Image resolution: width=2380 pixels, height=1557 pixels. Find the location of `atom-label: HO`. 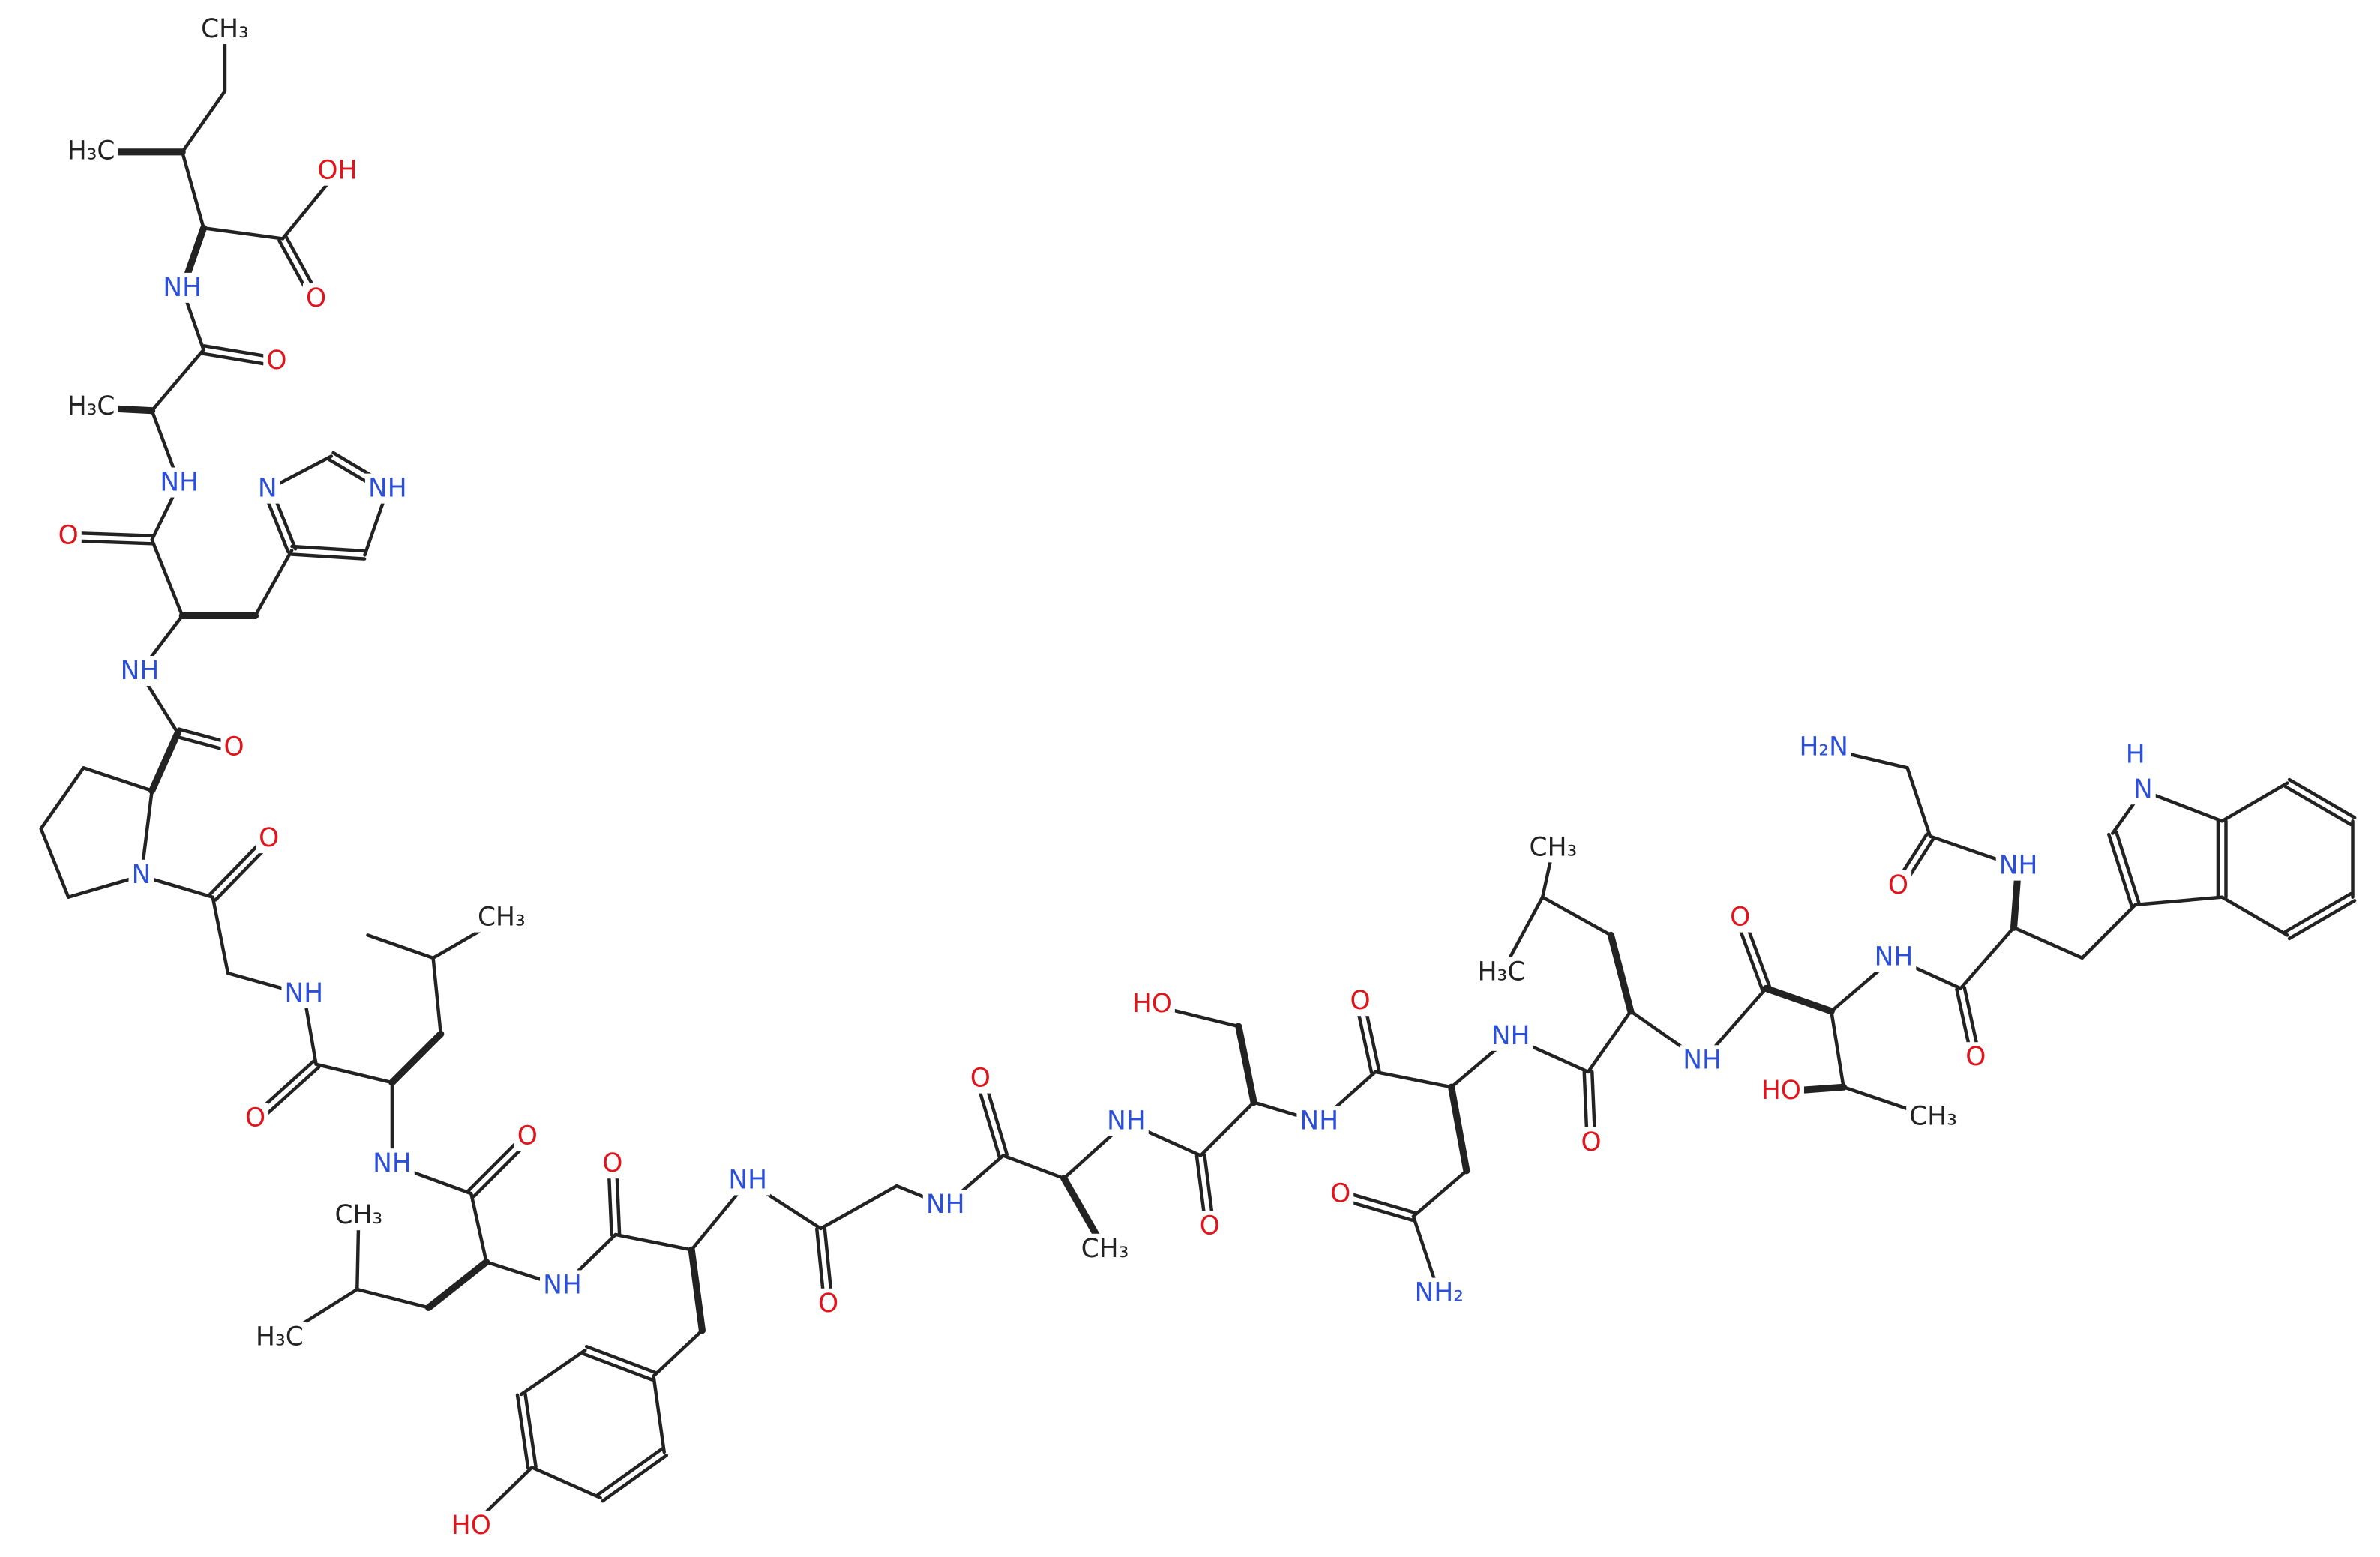

atom-label: HO is located at coordinates (1781, 1091).